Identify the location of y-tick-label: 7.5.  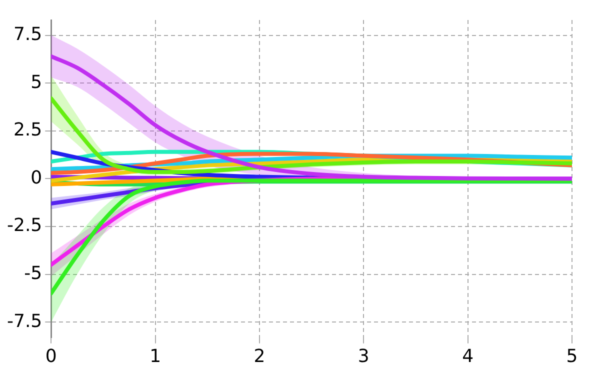
(27, 34).